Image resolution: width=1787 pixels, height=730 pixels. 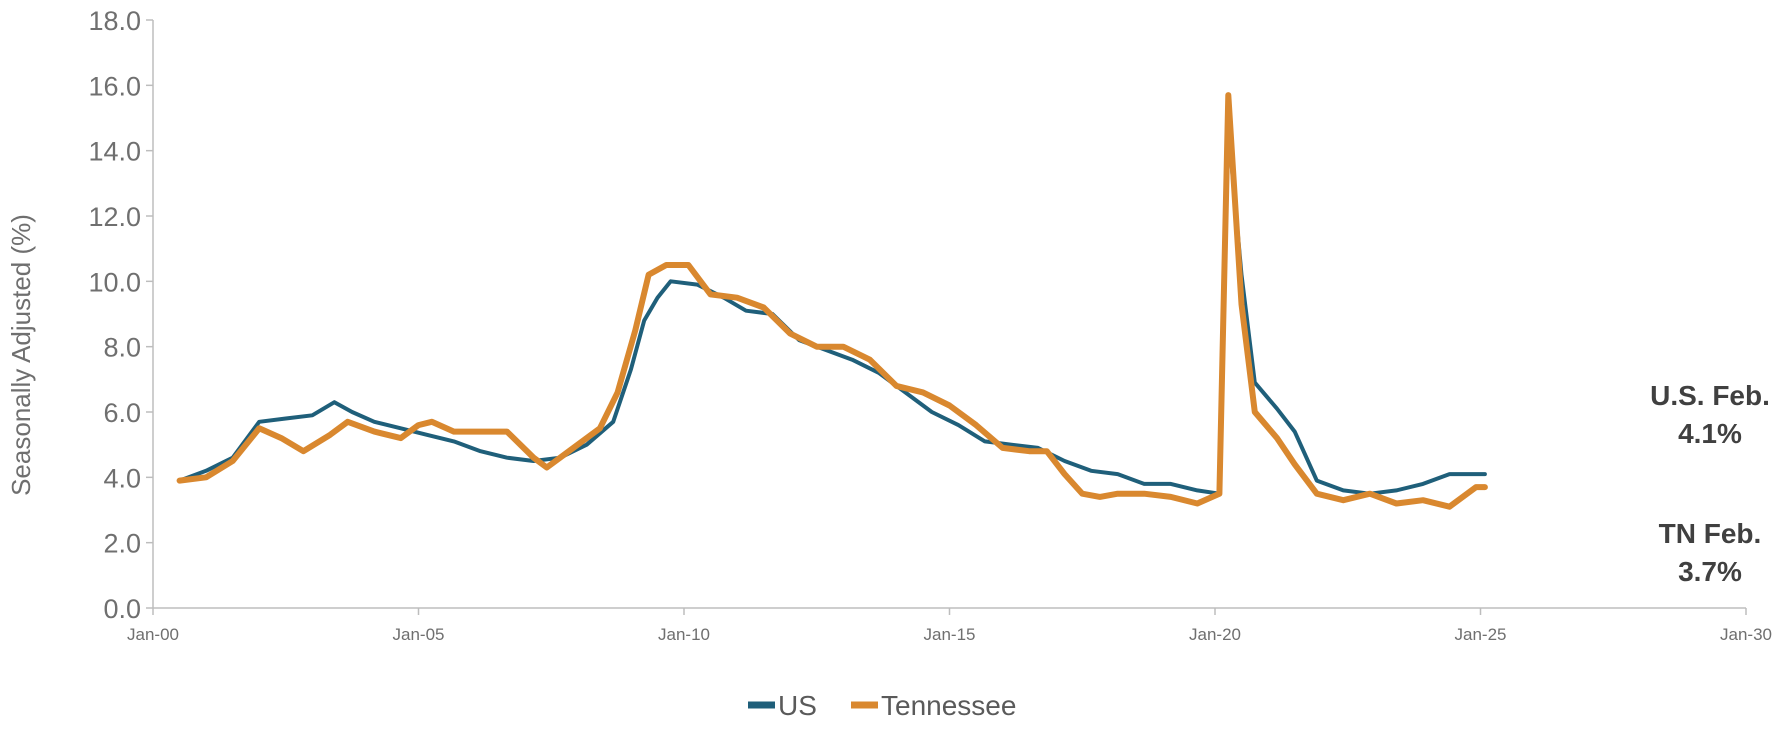 I want to click on legend-label: US, so click(x=797, y=705).